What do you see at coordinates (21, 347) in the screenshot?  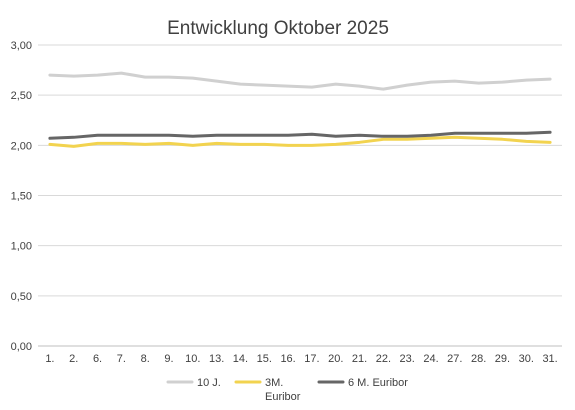 I see `y-tick-label: 0,00` at bounding box center [21, 347].